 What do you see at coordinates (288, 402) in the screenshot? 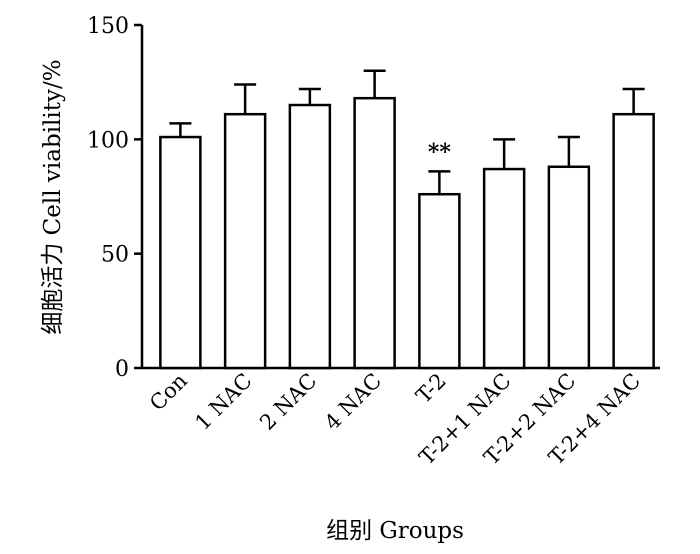
I see `category-label-2: 2 NAC` at bounding box center [288, 402].